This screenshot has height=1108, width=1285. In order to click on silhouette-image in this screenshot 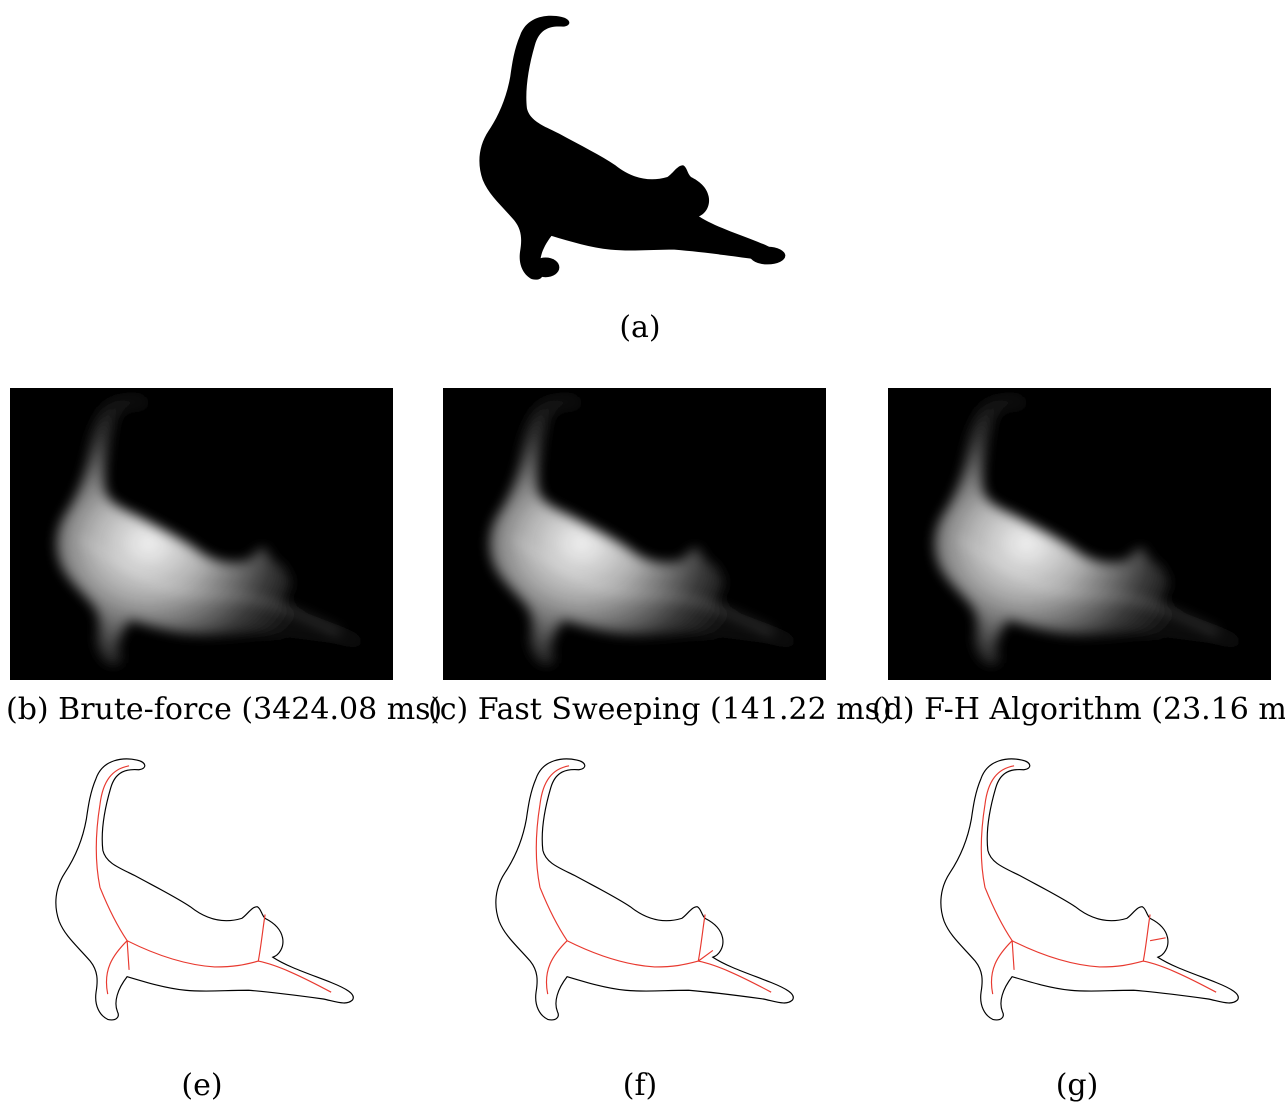, I will do `click(635, 148)`.